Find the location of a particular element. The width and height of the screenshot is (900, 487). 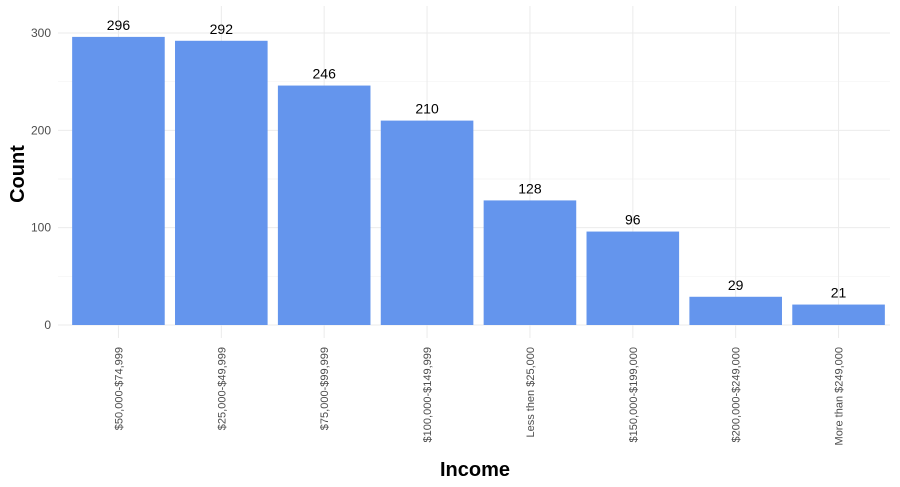

x-tick-label: $25,000-$49,999 is located at coordinates (222, 388).